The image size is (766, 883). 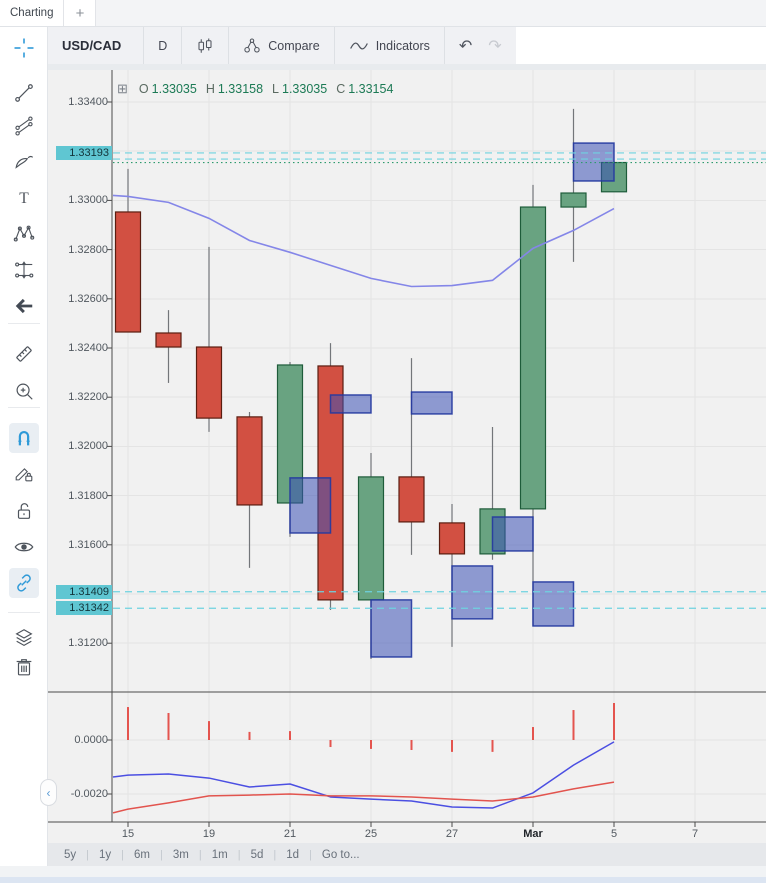 I want to click on text-tool-icon: T, so click(x=24, y=198).